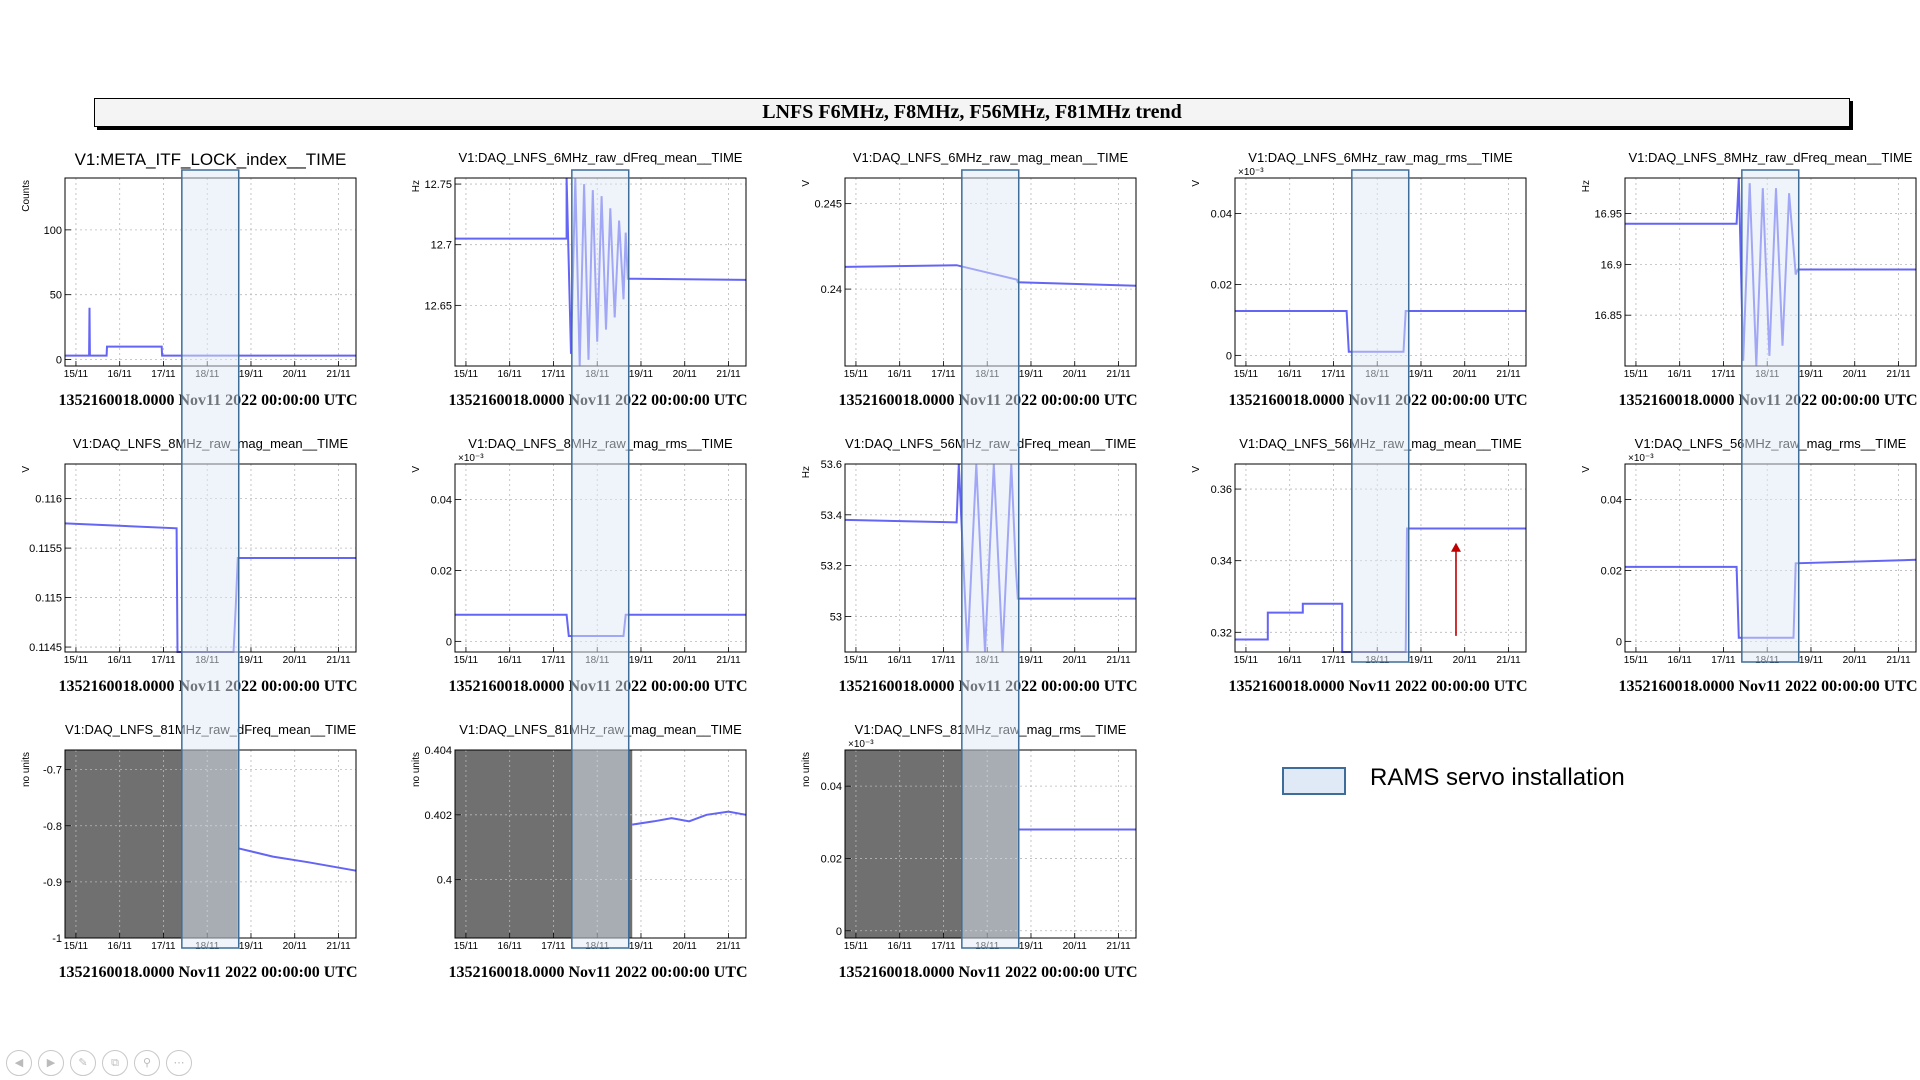  What do you see at coordinates (45, 648) in the screenshot?
I see `y-tick-label: 0.1145` at bounding box center [45, 648].